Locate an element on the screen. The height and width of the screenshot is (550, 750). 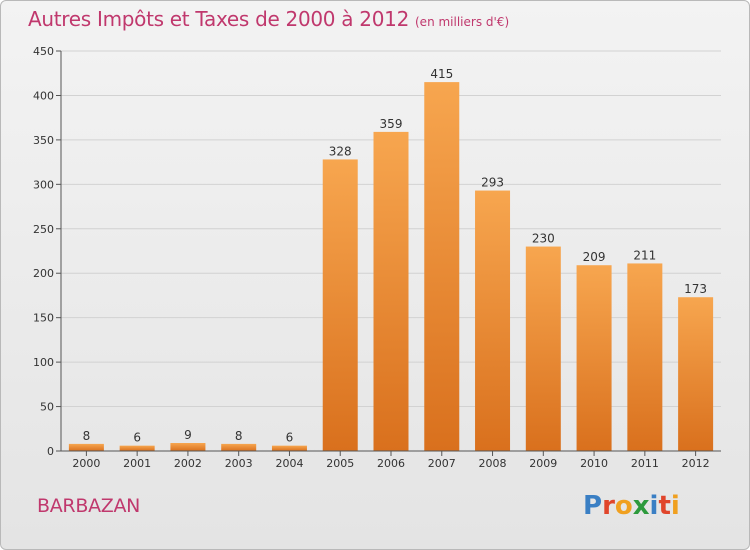
logo-letter: o is located at coordinates (623, 506).